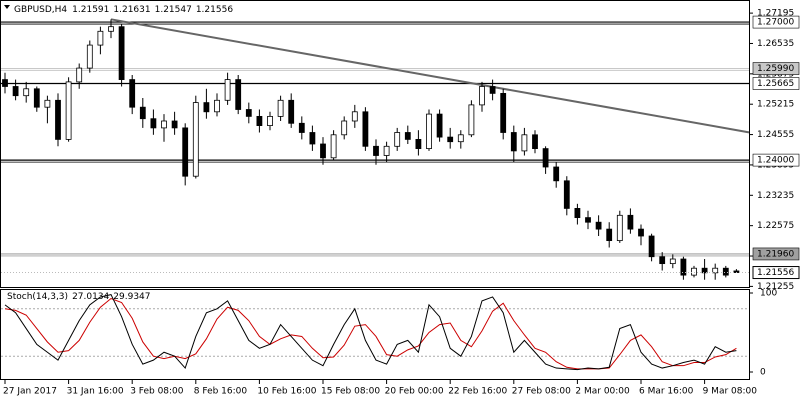  Describe the element at coordinates (775, 135) in the screenshot. I see `y-tick-label: 1.24555` at that location.